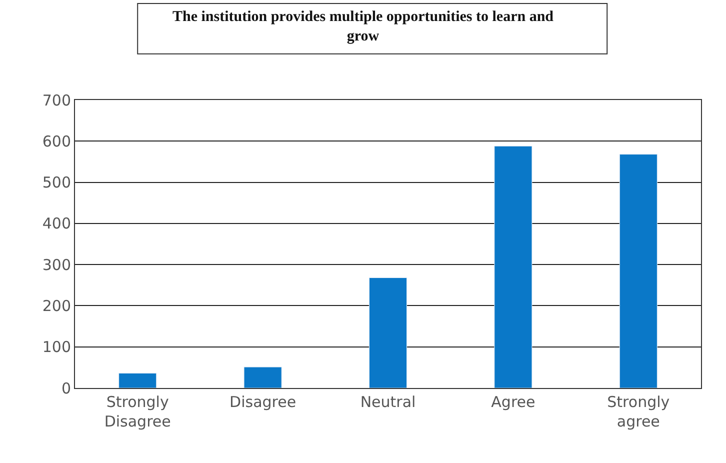  Describe the element at coordinates (513, 402) in the screenshot. I see `x-tick-label: Agree` at that location.